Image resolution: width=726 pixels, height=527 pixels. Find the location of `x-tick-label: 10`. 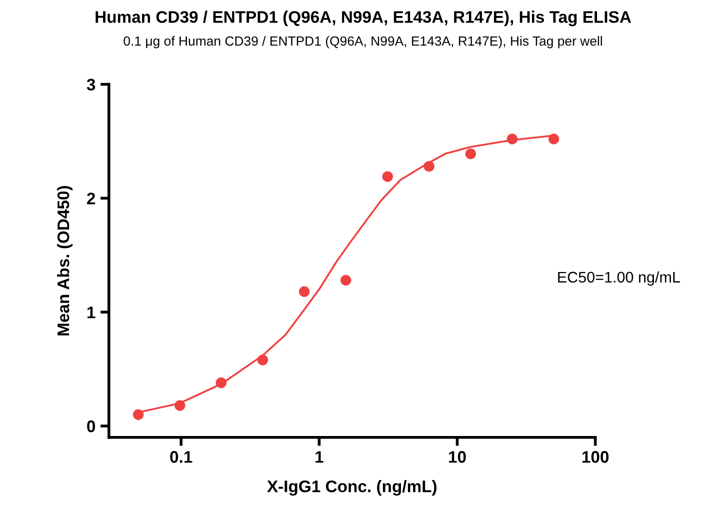

x-tick-label: 10 is located at coordinates (457, 457).